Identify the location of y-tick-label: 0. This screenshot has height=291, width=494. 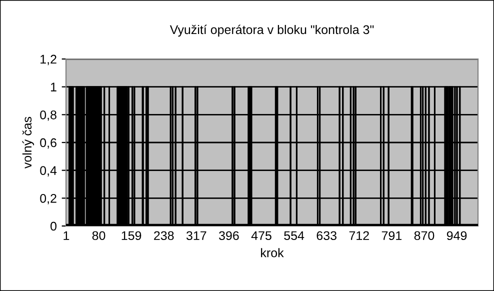
(53, 226).